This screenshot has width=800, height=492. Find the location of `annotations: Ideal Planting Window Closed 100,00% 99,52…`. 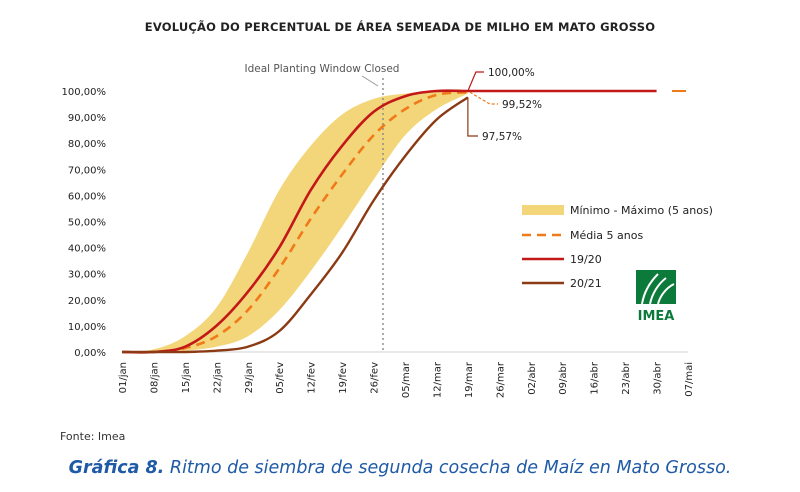

annotations: Ideal Planting Window Closed 100,00% 99,52… is located at coordinates (394, 103).